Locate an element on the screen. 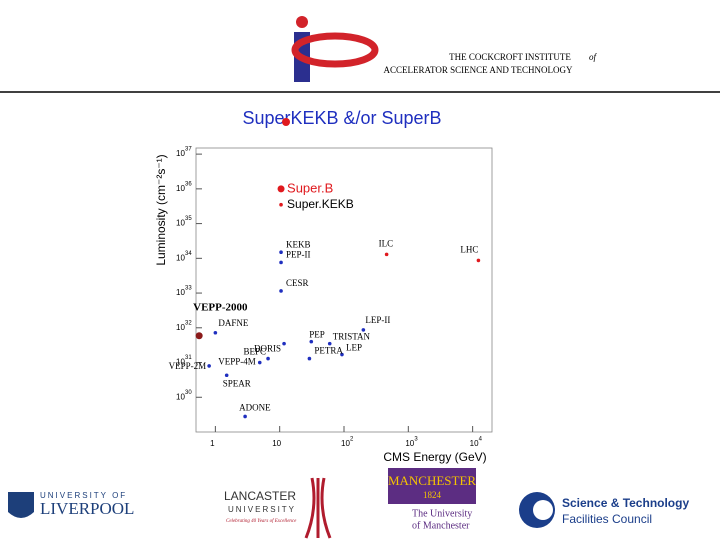 This screenshot has height=540, width=720. point-label: VEPP-2M is located at coordinates (188, 366).